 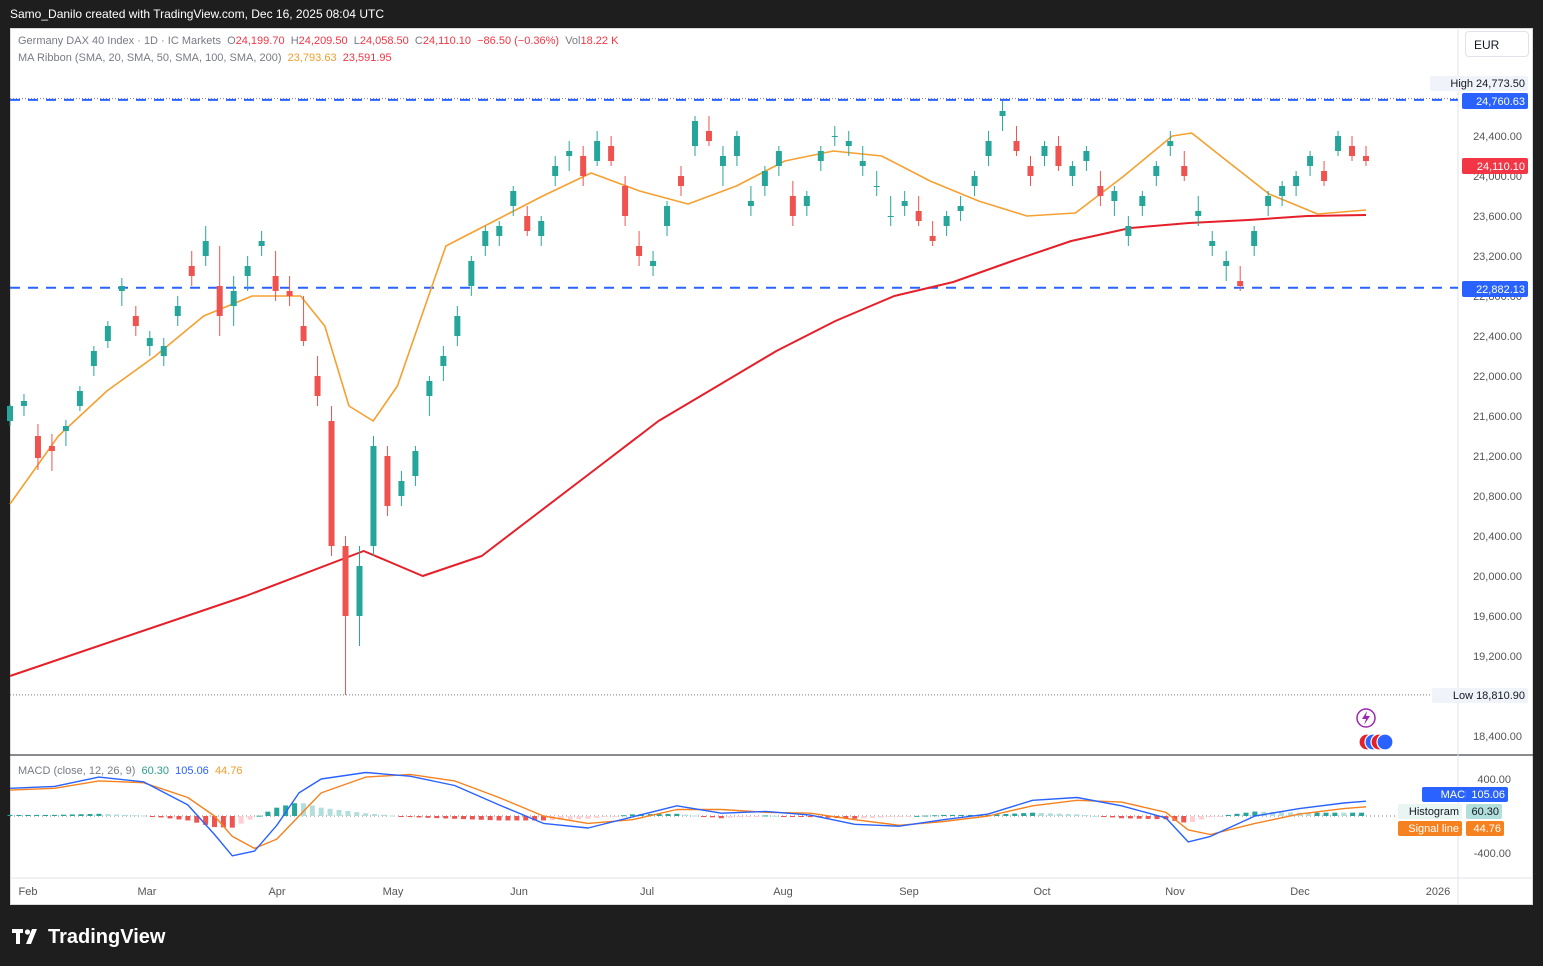 What do you see at coordinates (1501, 167) in the screenshot?
I see `last-price-label: 24,110.10` at bounding box center [1501, 167].